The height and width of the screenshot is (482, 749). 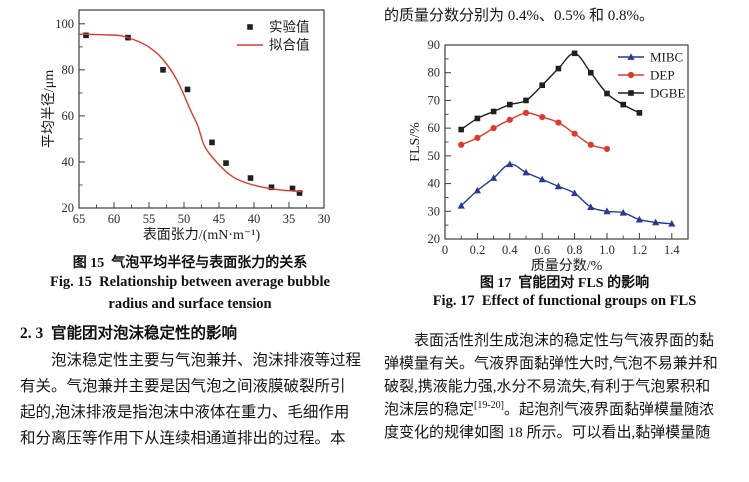 I want to click on paragraph-line: 有关。气泡兼并主要是因气泡之间液膜破裂所引, so click(x=183, y=386).